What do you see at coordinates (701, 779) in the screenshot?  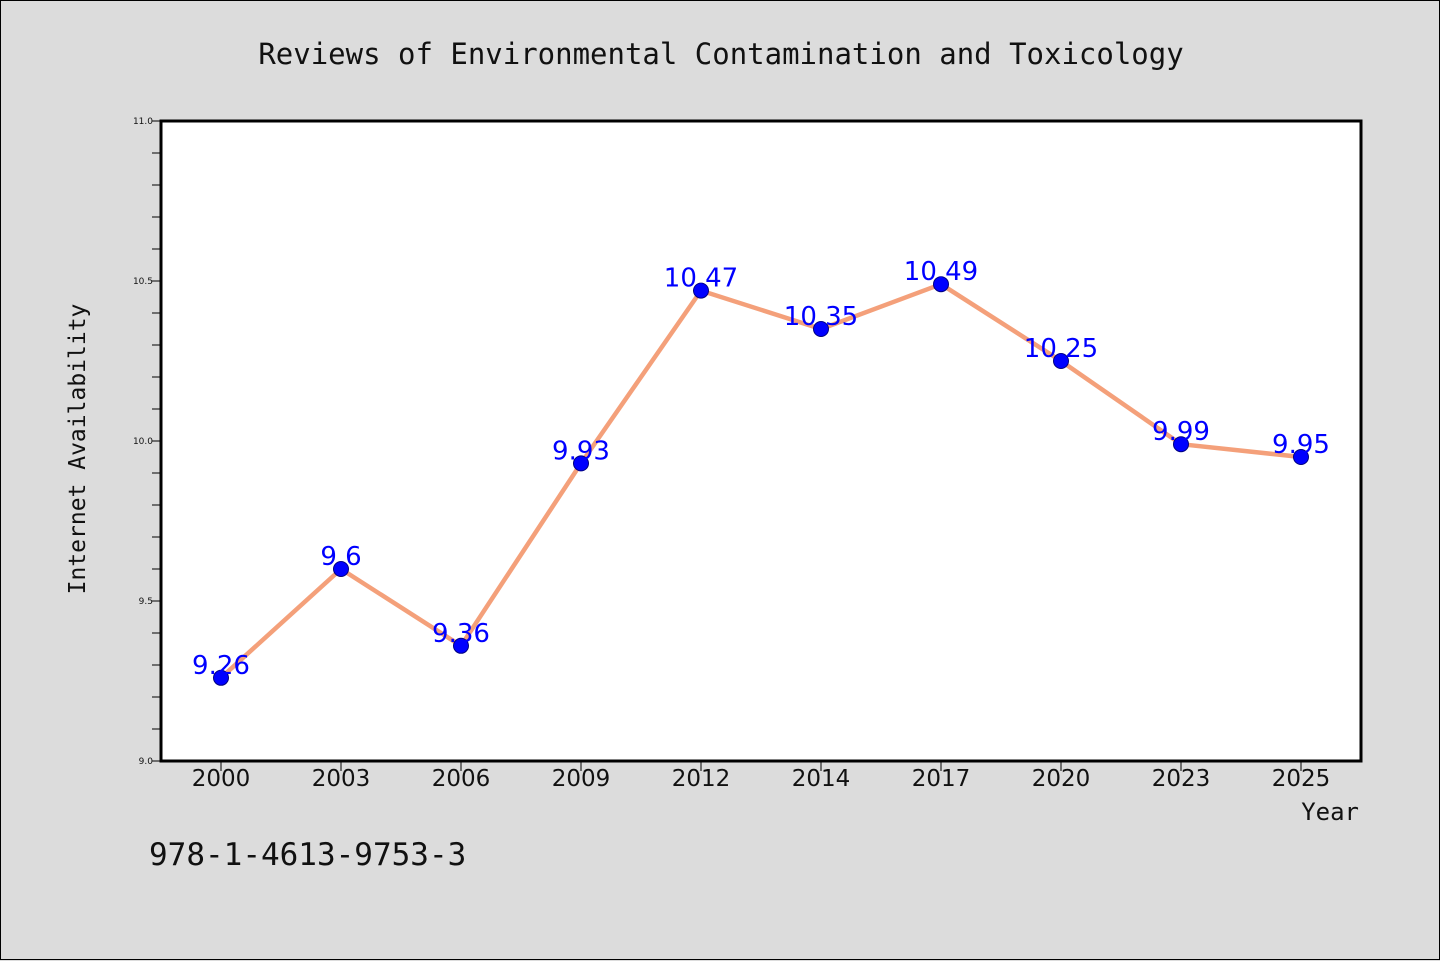 I see `x-tick-label: 2012` at bounding box center [701, 779].